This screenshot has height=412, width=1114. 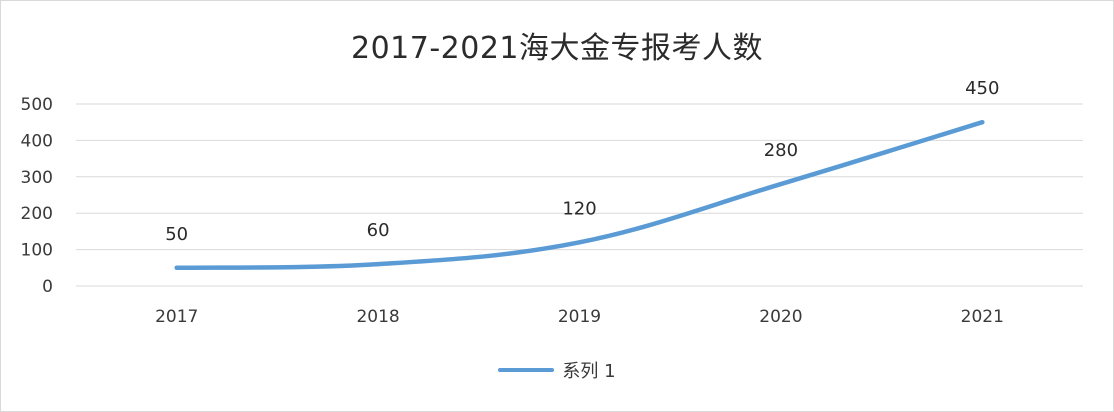 I want to click on data-label: 280, so click(x=781, y=150).